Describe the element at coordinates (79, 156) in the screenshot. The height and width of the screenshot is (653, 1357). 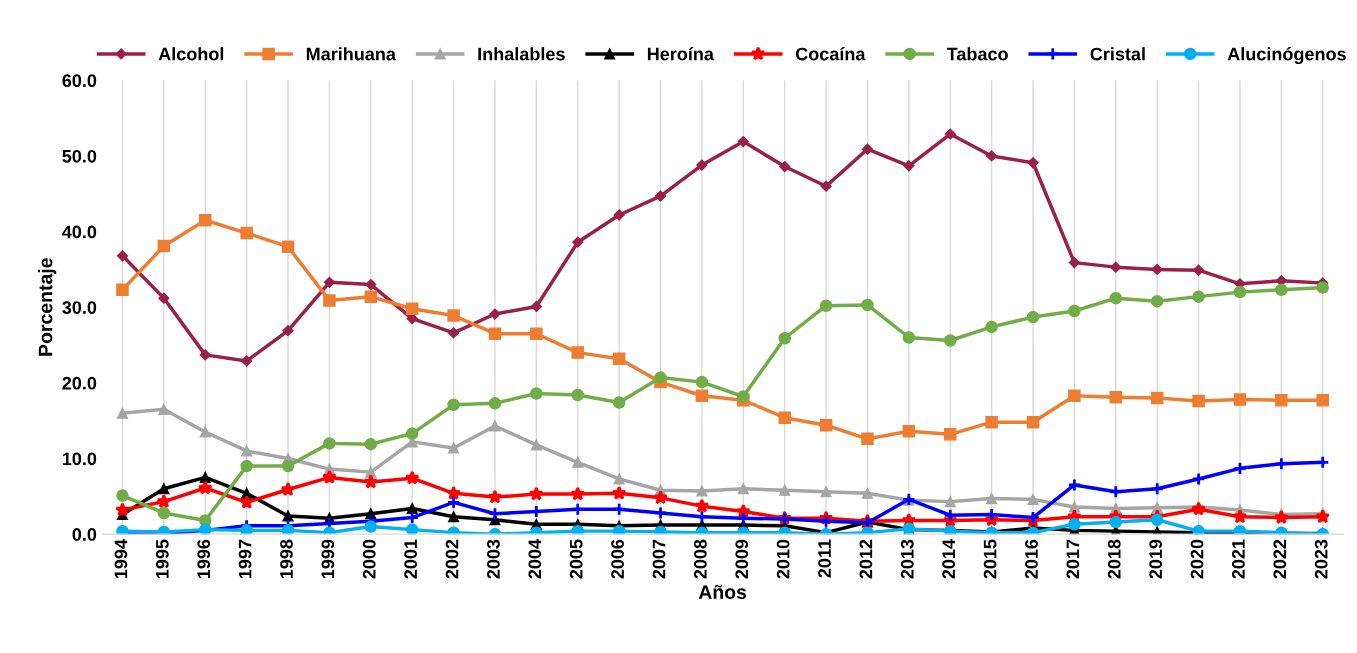
I see `y-tick-label: 50.0` at that location.